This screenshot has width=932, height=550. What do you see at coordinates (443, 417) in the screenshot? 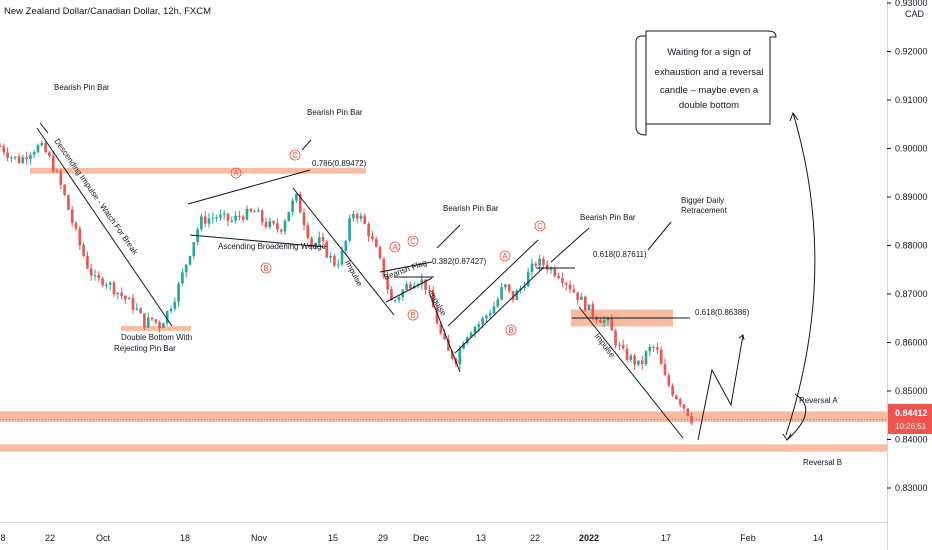
I see `reversal-a-zone` at bounding box center [443, 417].